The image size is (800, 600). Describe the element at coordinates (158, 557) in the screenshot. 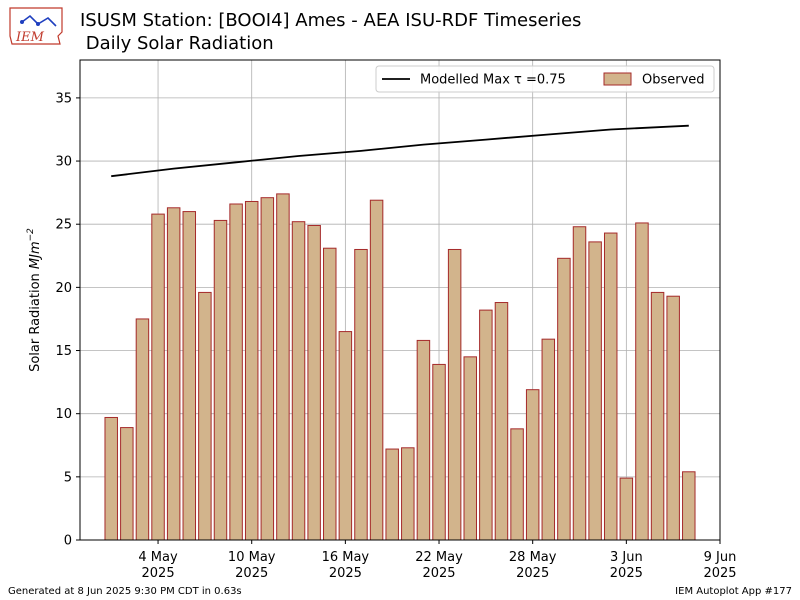

I see `x-tick-label: 4 May` at that location.